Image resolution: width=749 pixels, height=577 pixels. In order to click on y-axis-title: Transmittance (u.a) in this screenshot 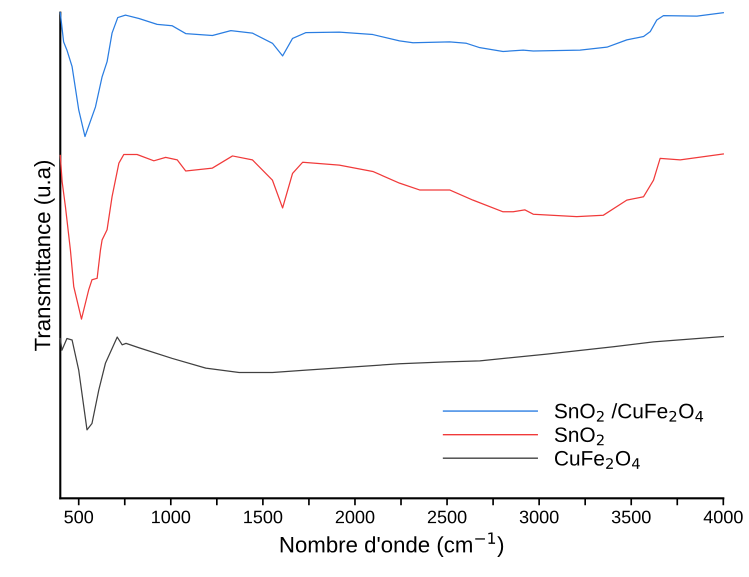, I will do `click(44, 255)`.